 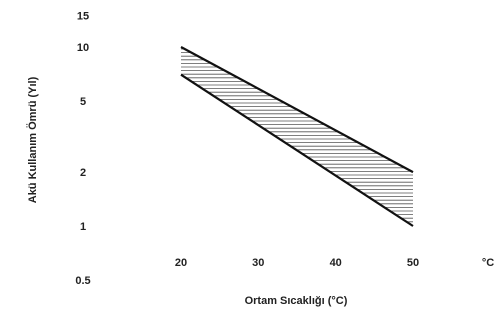 What do you see at coordinates (181, 263) in the screenshot?
I see `x-tick-label-20: 20` at bounding box center [181, 263].